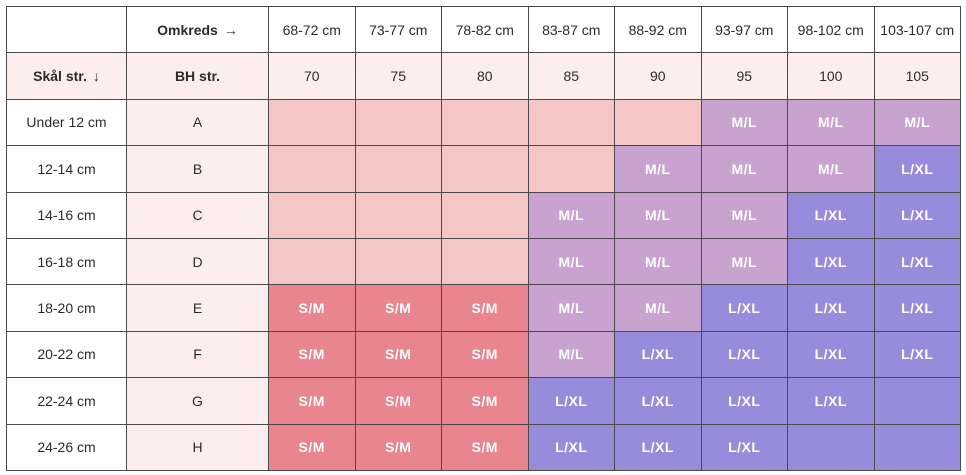 The width and height of the screenshot is (966, 475). I want to click on cup-range-cell: 18-20 cm, so click(66, 308).